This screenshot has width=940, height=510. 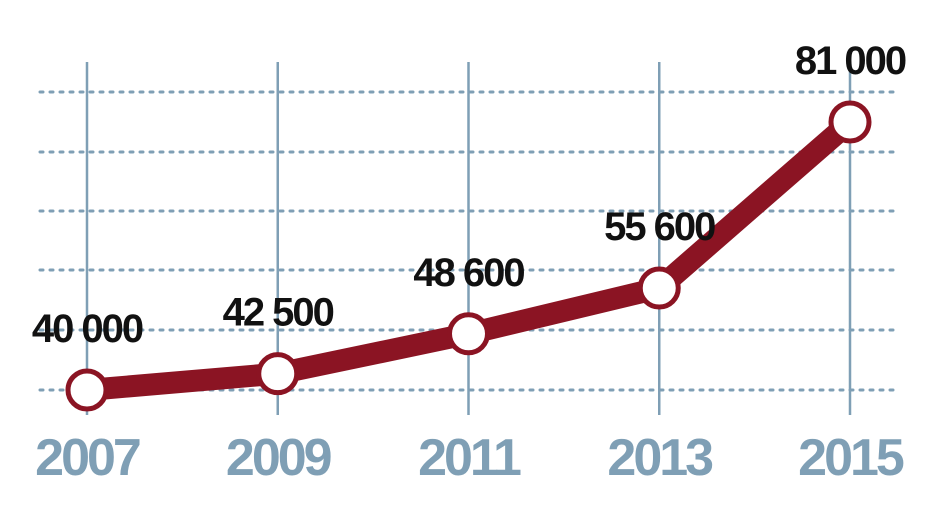 I want to click on x-tick-label: 2007, so click(x=87, y=458).